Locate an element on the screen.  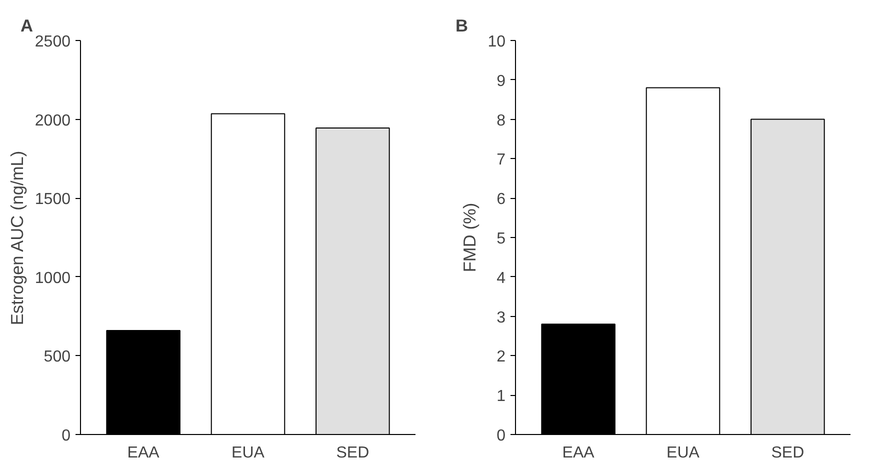
y-tick-label: 7 is located at coordinates (501, 160).